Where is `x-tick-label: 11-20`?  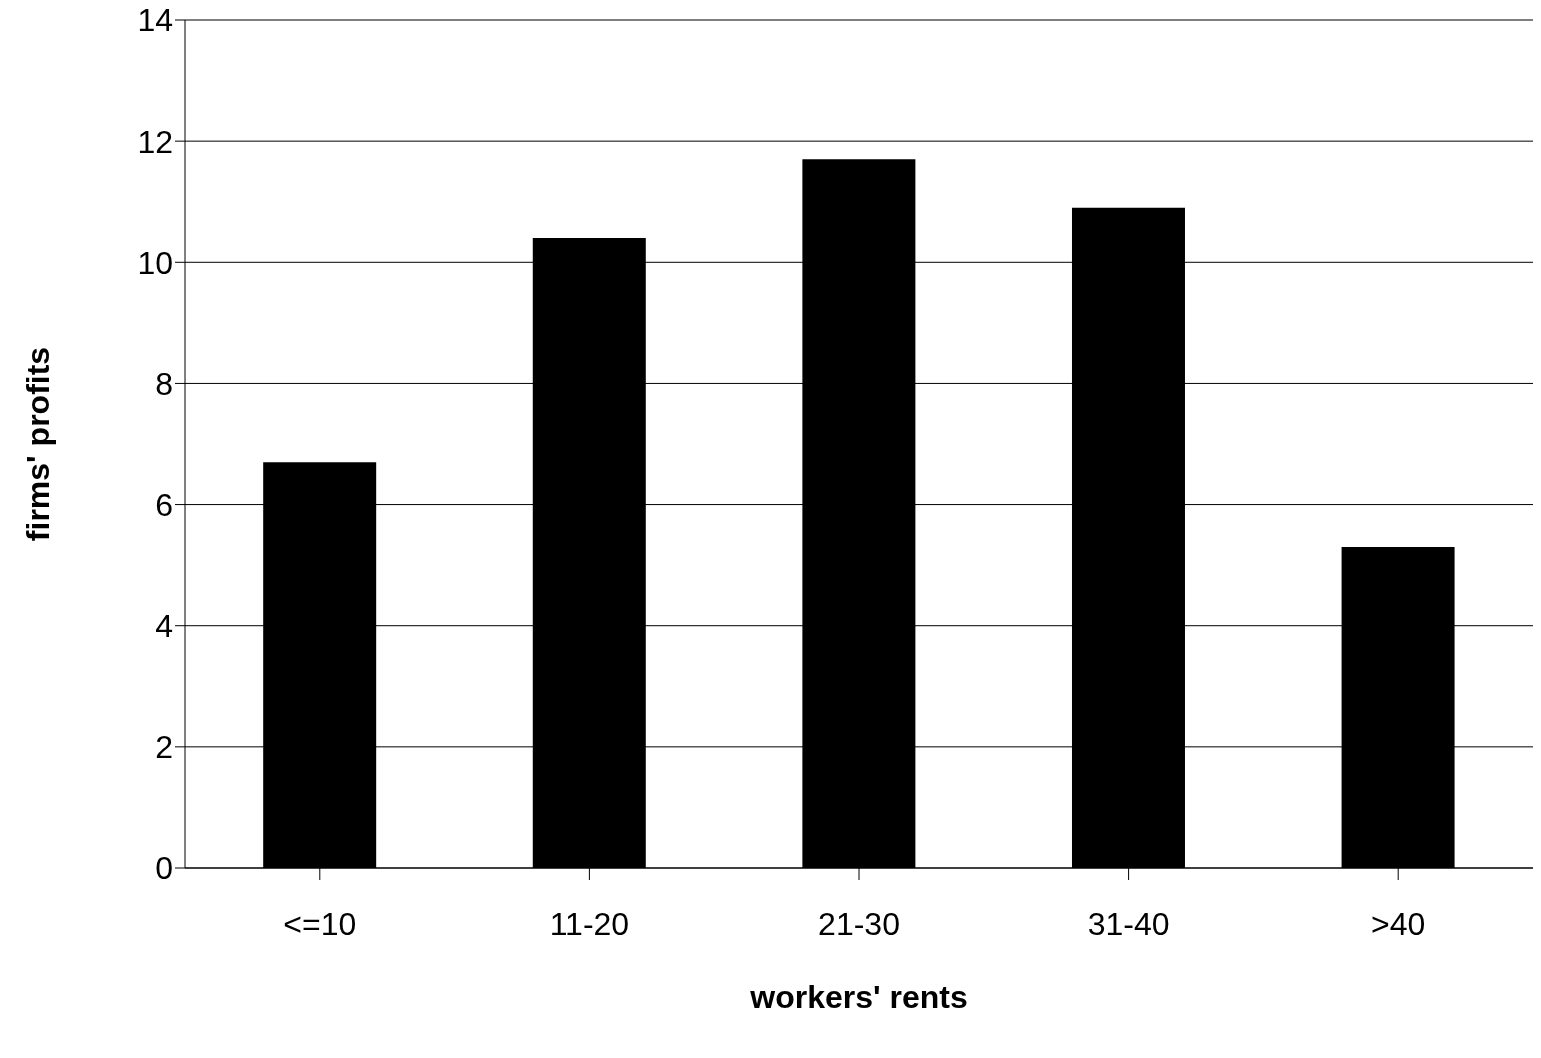 x-tick-label: 11-20 is located at coordinates (589, 923).